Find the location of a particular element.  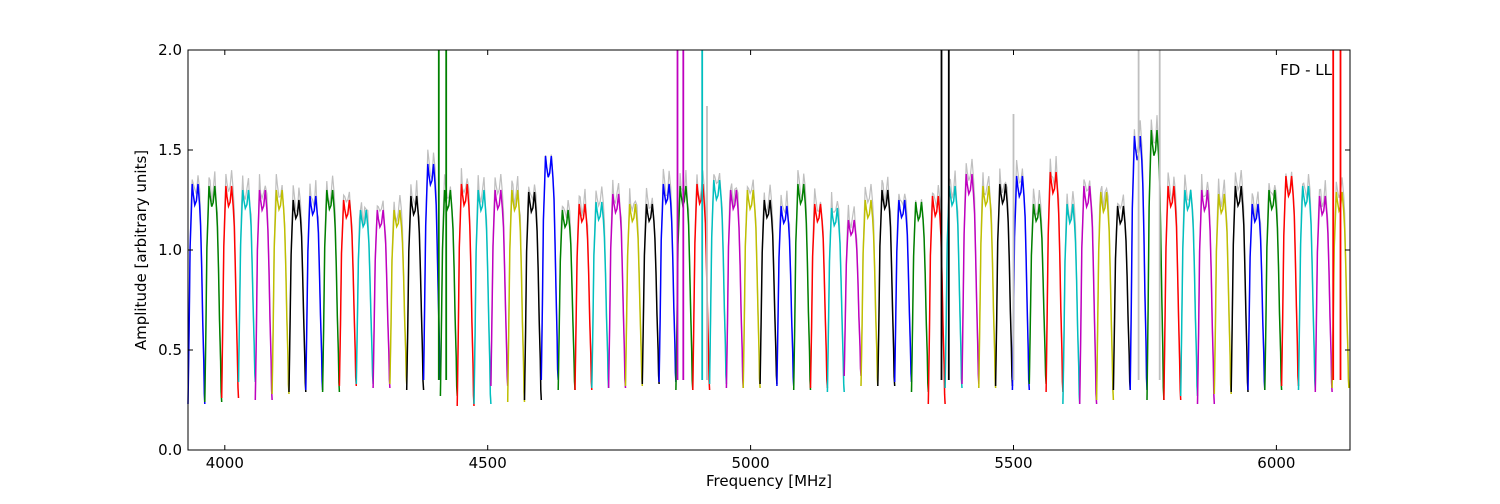

y-axis-label: Amplitude [arbitrary units] is located at coordinates (141, 250).